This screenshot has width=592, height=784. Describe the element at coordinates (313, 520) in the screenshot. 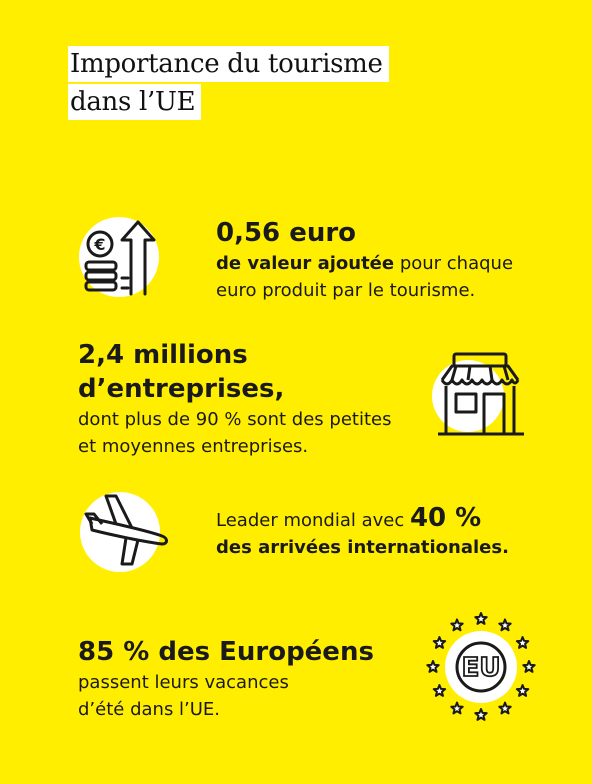

I see `stat-arrivals-prefix: Leader mondial avec` at that location.